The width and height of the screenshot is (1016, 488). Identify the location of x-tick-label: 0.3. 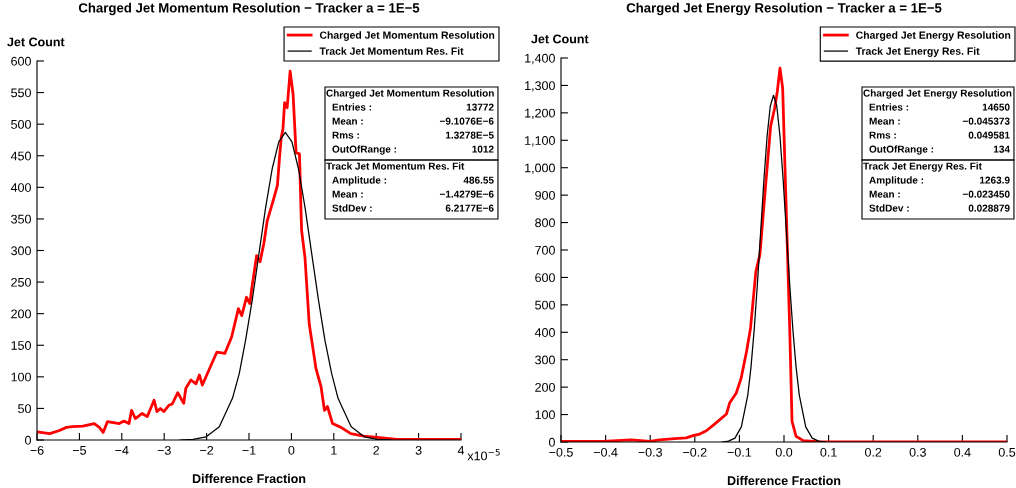
(917, 452).